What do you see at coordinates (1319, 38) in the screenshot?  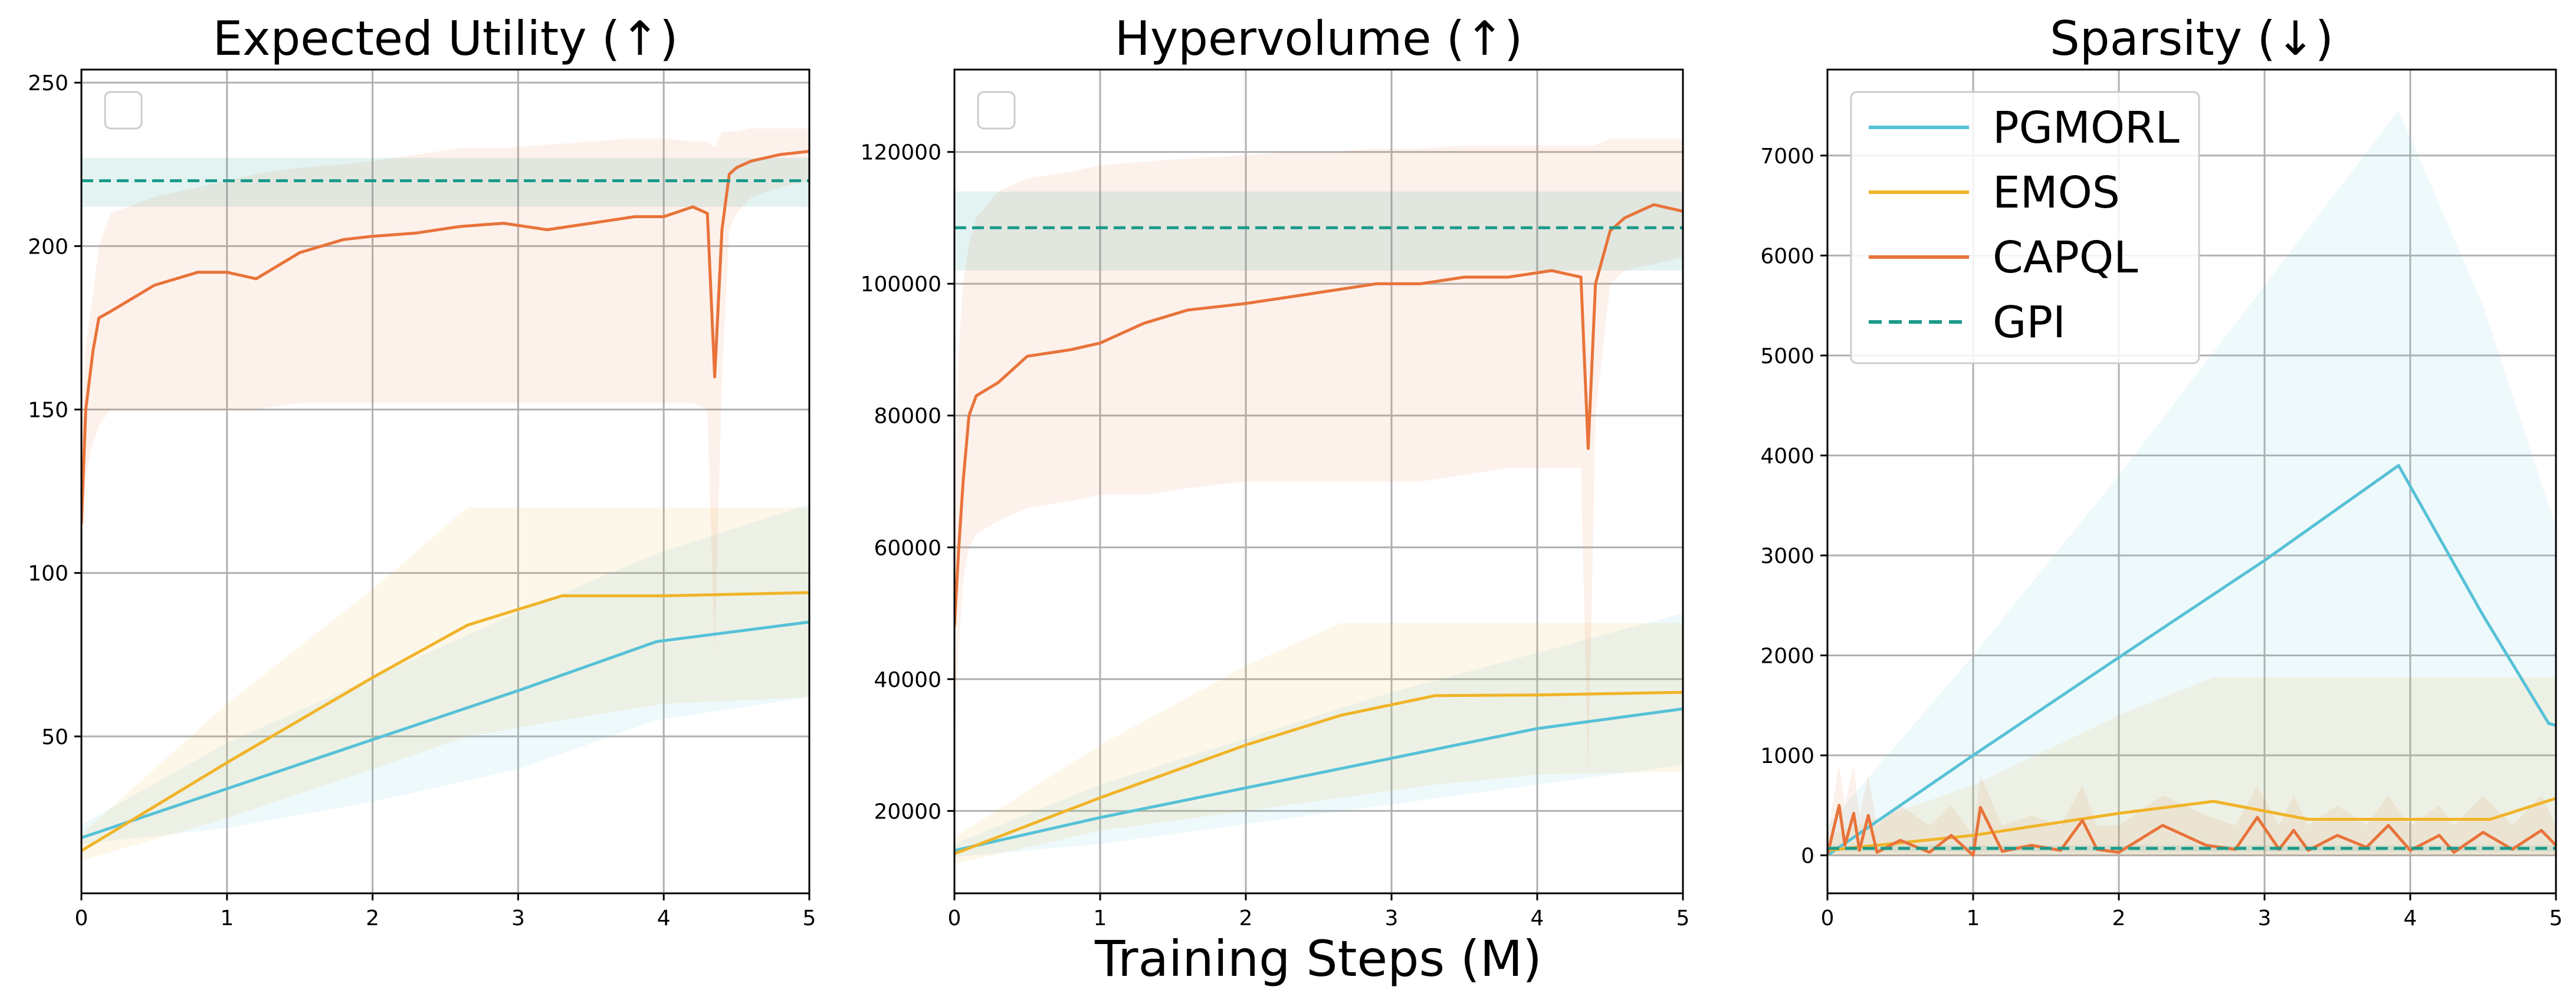 I see `panel-title: Hypervolume (↑)` at bounding box center [1319, 38].